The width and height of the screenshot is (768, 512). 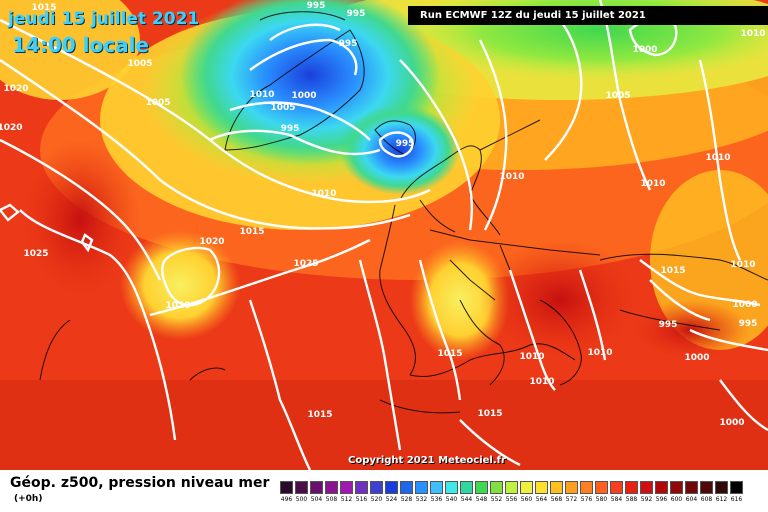 What do you see at coordinates (406, 499) in the screenshot?
I see `legend-value: 528` at bounding box center [406, 499].